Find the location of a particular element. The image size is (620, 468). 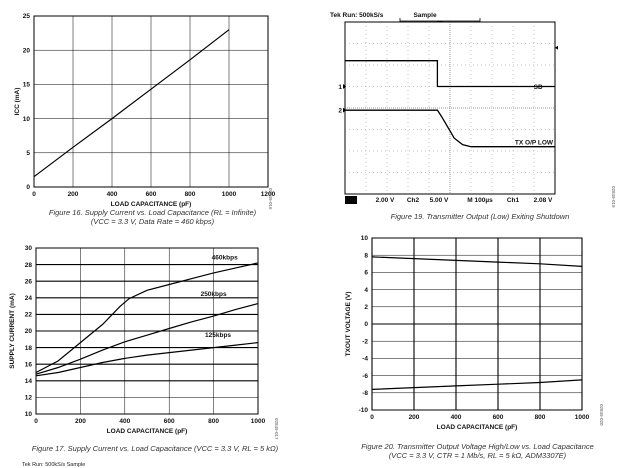

figure-20-id: 02849-020 is located at coordinates (601, 415).